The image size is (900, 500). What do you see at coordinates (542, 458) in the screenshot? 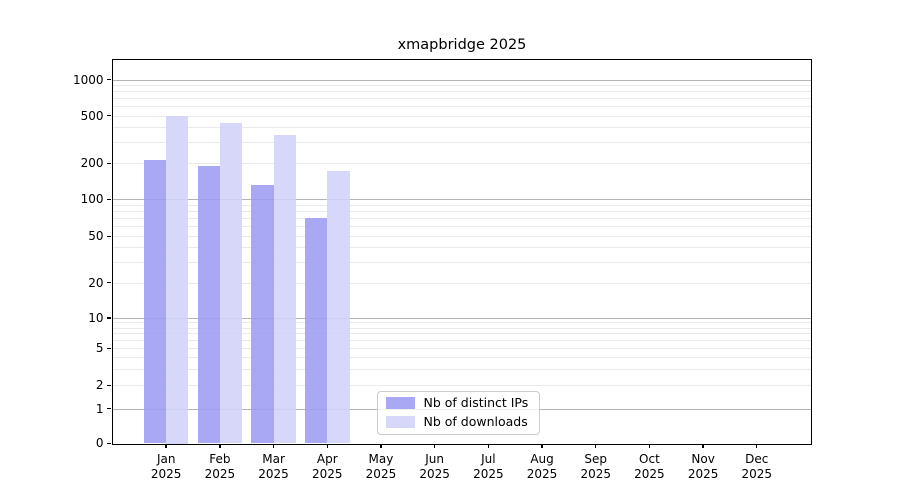
I see `x-tick-month: Aug` at bounding box center [542, 458].